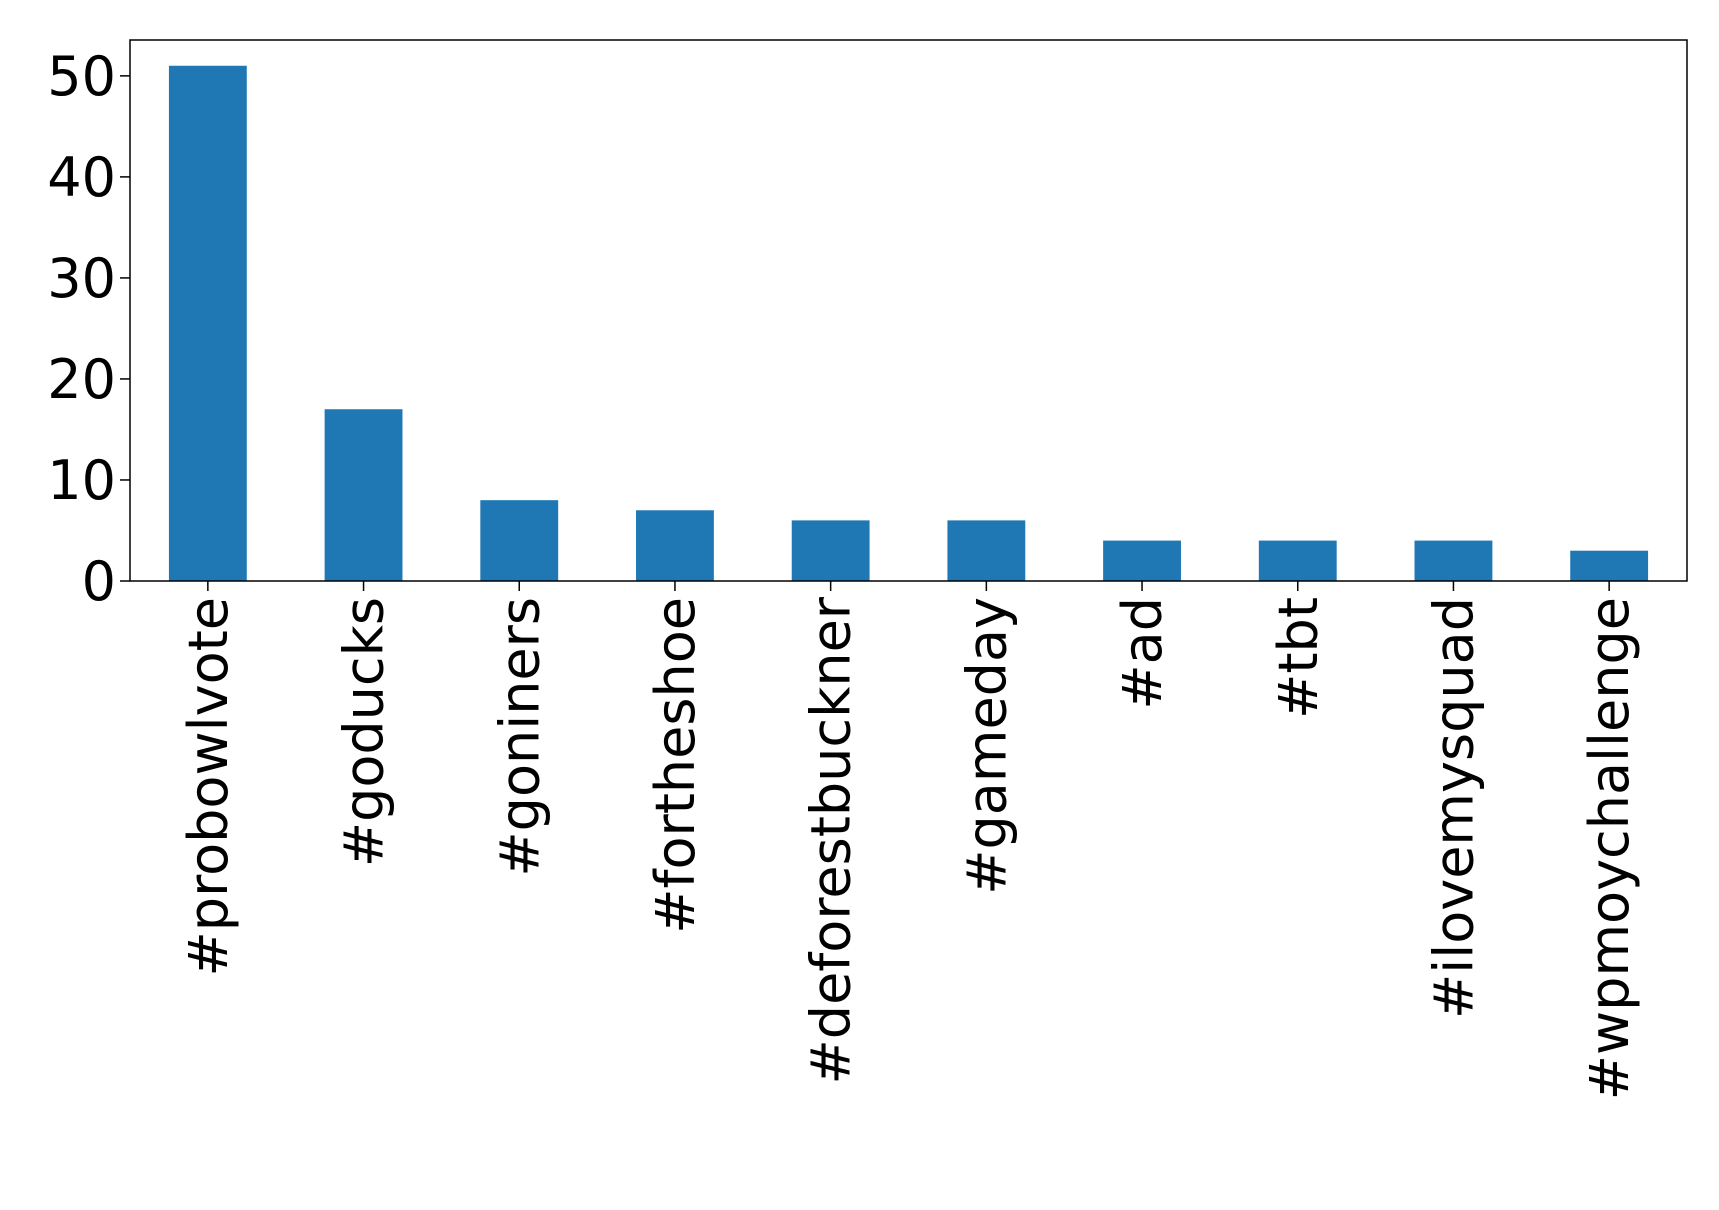 The image size is (1719, 1210). What do you see at coordinates (519, 737) in the screenshot?
I see `x-tick-label: #goniners` at bounding box center [519, 737].